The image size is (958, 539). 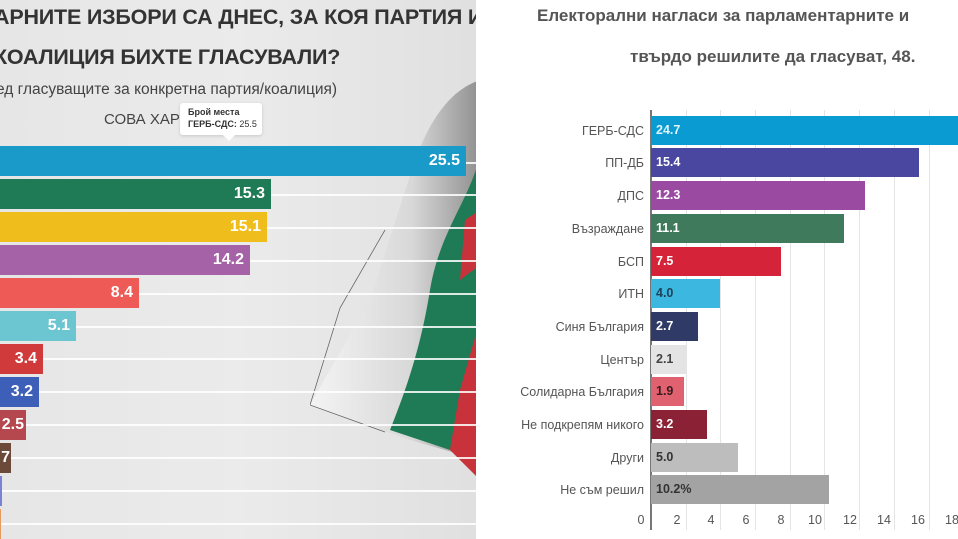 What do you see at coordinates (781, 520) in the screenshot?
I see `x-tick: 8` at bounding box center [781, 520].